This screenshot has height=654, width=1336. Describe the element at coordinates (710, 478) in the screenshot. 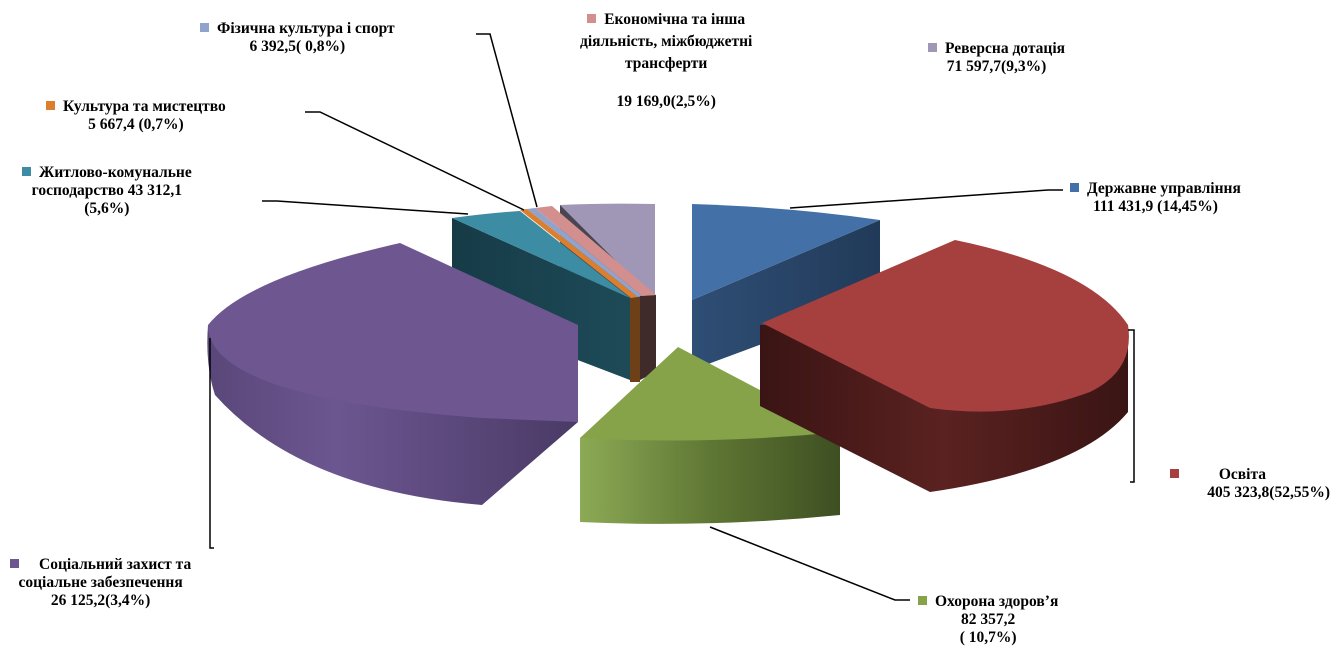

I see `slice-ohorona-side` at that location.